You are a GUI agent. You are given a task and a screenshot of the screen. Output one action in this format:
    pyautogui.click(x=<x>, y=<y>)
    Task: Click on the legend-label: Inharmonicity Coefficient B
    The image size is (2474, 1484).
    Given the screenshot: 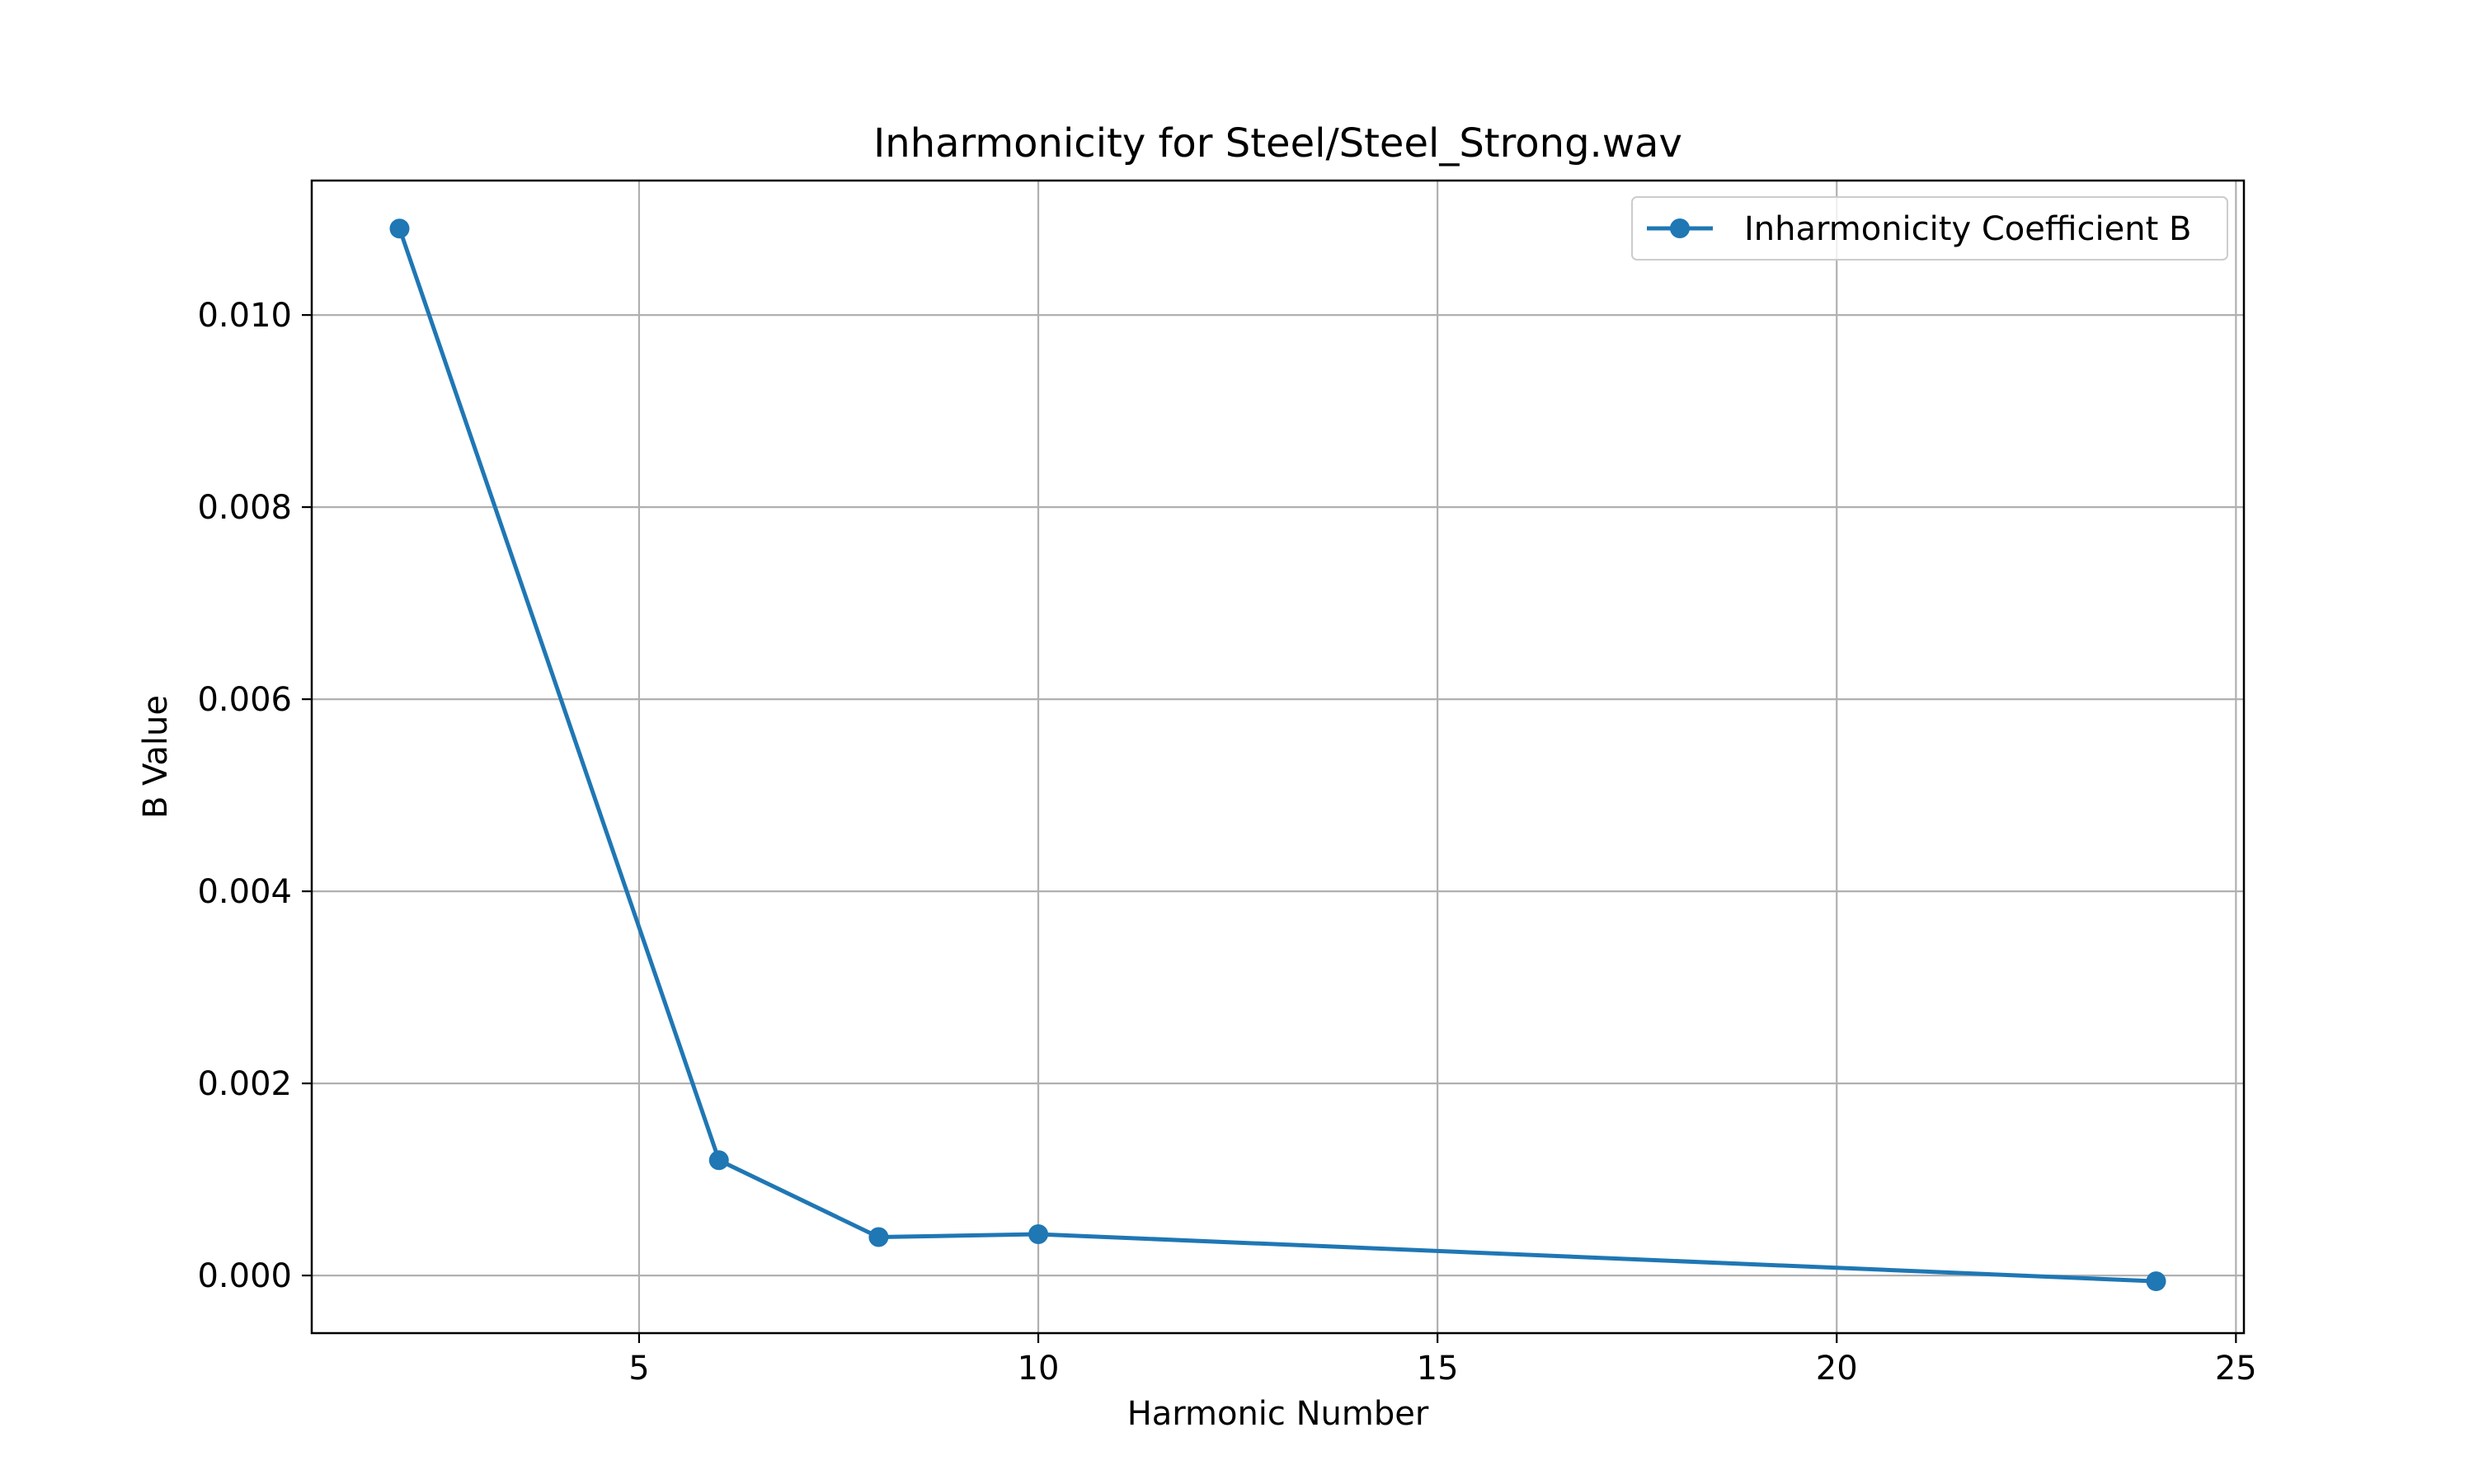 What is the action you would take?
    pyautogui.click(x=1967, y=229)
    